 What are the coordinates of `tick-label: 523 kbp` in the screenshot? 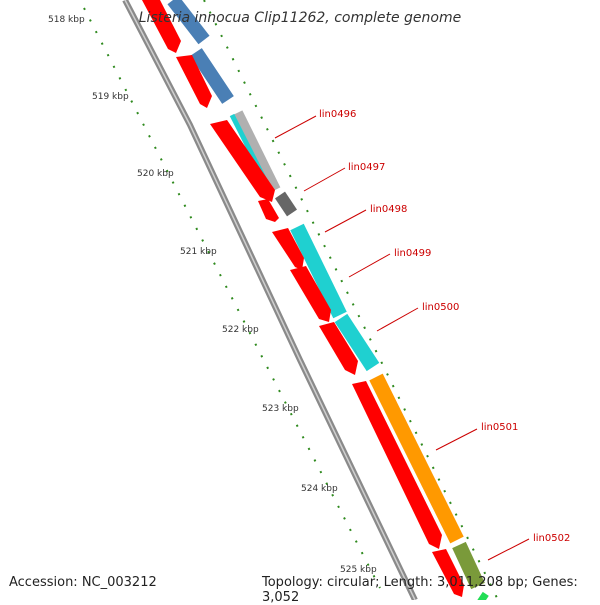 It's located at (280, 409).